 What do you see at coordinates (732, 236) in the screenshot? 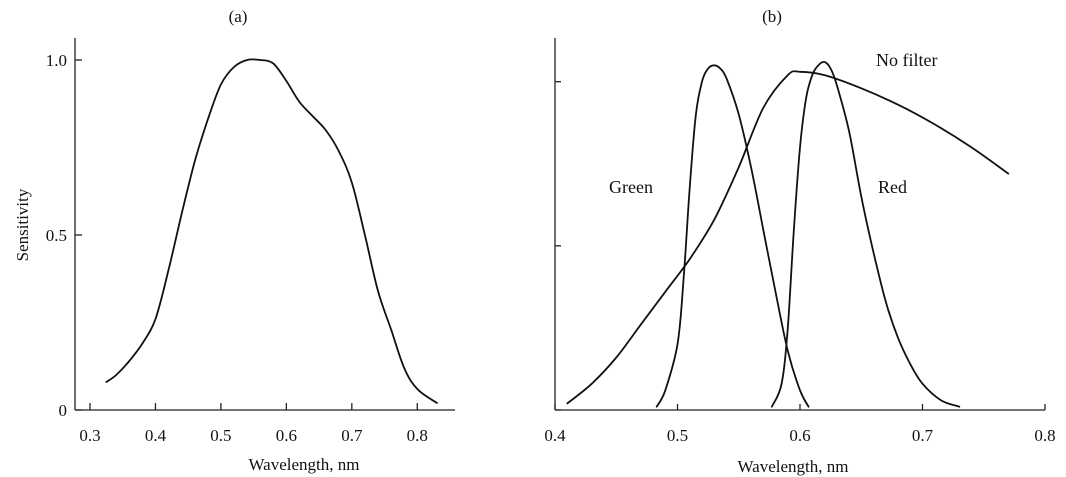
I see `panel-b-series-green-line` at bounding box center [732, 236].